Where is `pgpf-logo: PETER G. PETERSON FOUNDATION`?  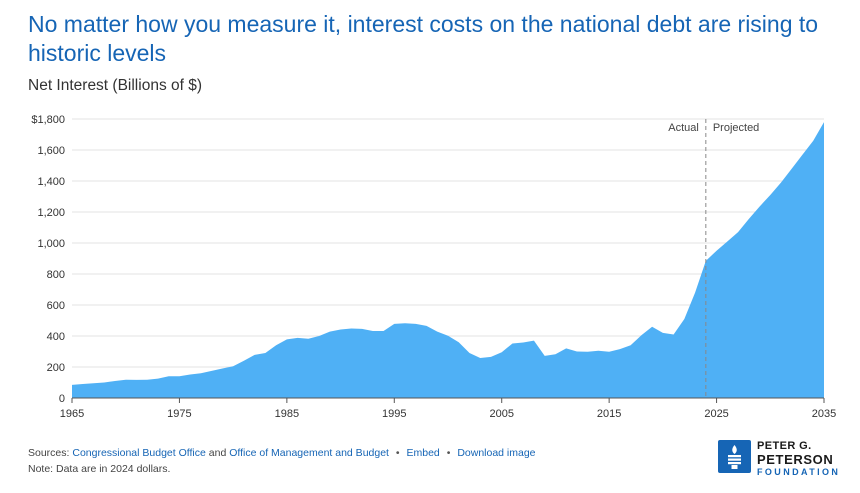 pgpf-logo: PETER G. PETERSON FOUNDATION is located at coordinates (783, 460).